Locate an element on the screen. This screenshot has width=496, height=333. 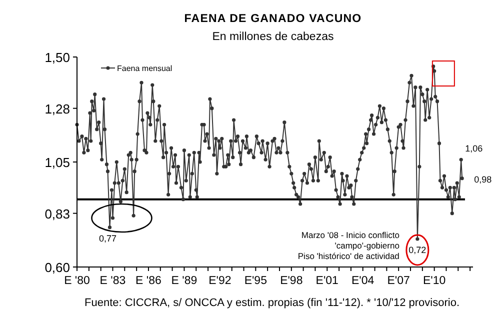
source-note: Fuente: CICCRA, s/ ONCCA y estim. propias (fin '11-'12). * '10/'12 provisorio. is located at coordinates (272, 303).